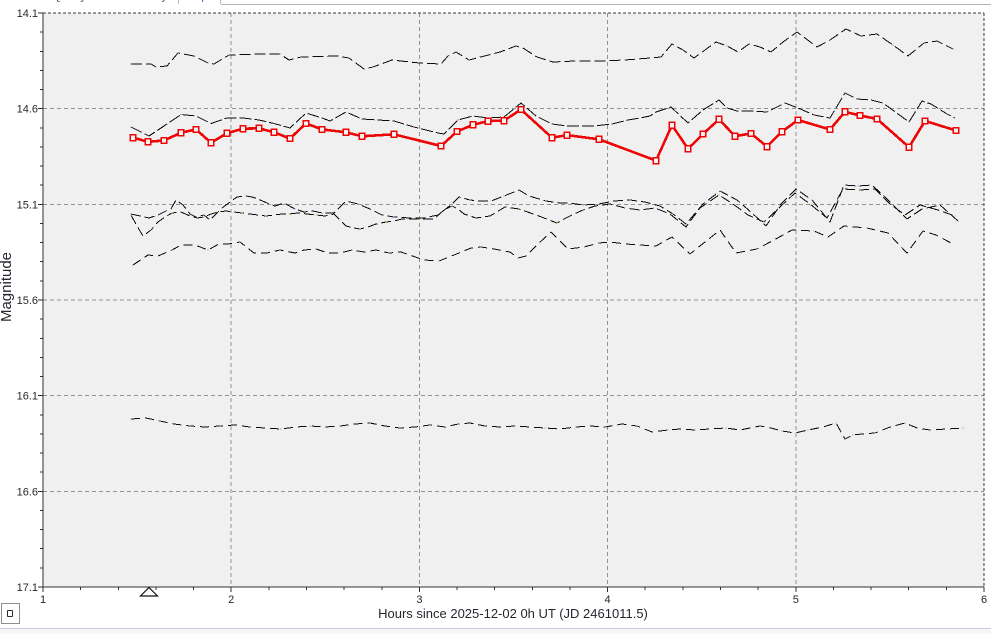  Describe the element at coordinates (43, 600) in the screenshot. I see `svg-text: 1` at that location.